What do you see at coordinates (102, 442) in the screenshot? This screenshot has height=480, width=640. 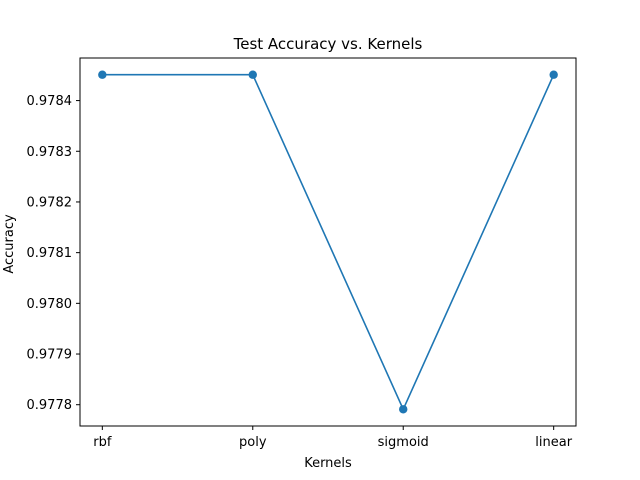 I see `x-tick-label: rbf` at bounding box center [102, 442].